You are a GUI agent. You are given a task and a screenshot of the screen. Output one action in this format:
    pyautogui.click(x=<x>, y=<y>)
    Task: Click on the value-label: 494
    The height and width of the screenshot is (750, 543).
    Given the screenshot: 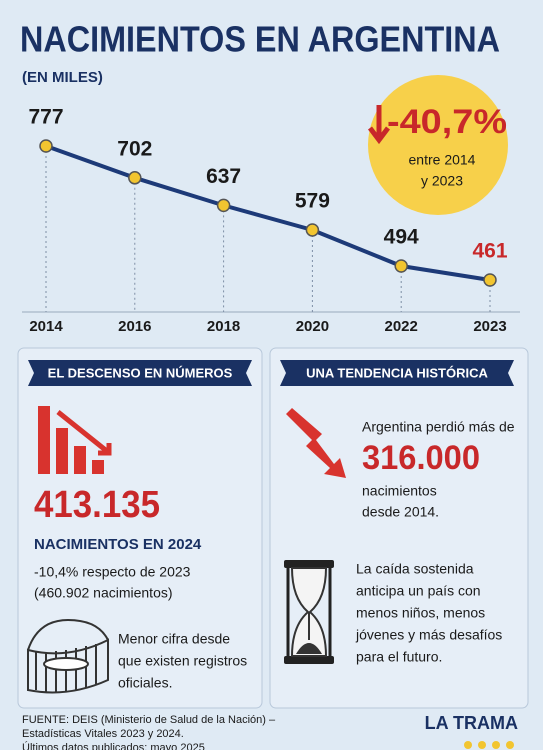 What is the action you would take?
    pyautogui.click(x=401, y=237)
    